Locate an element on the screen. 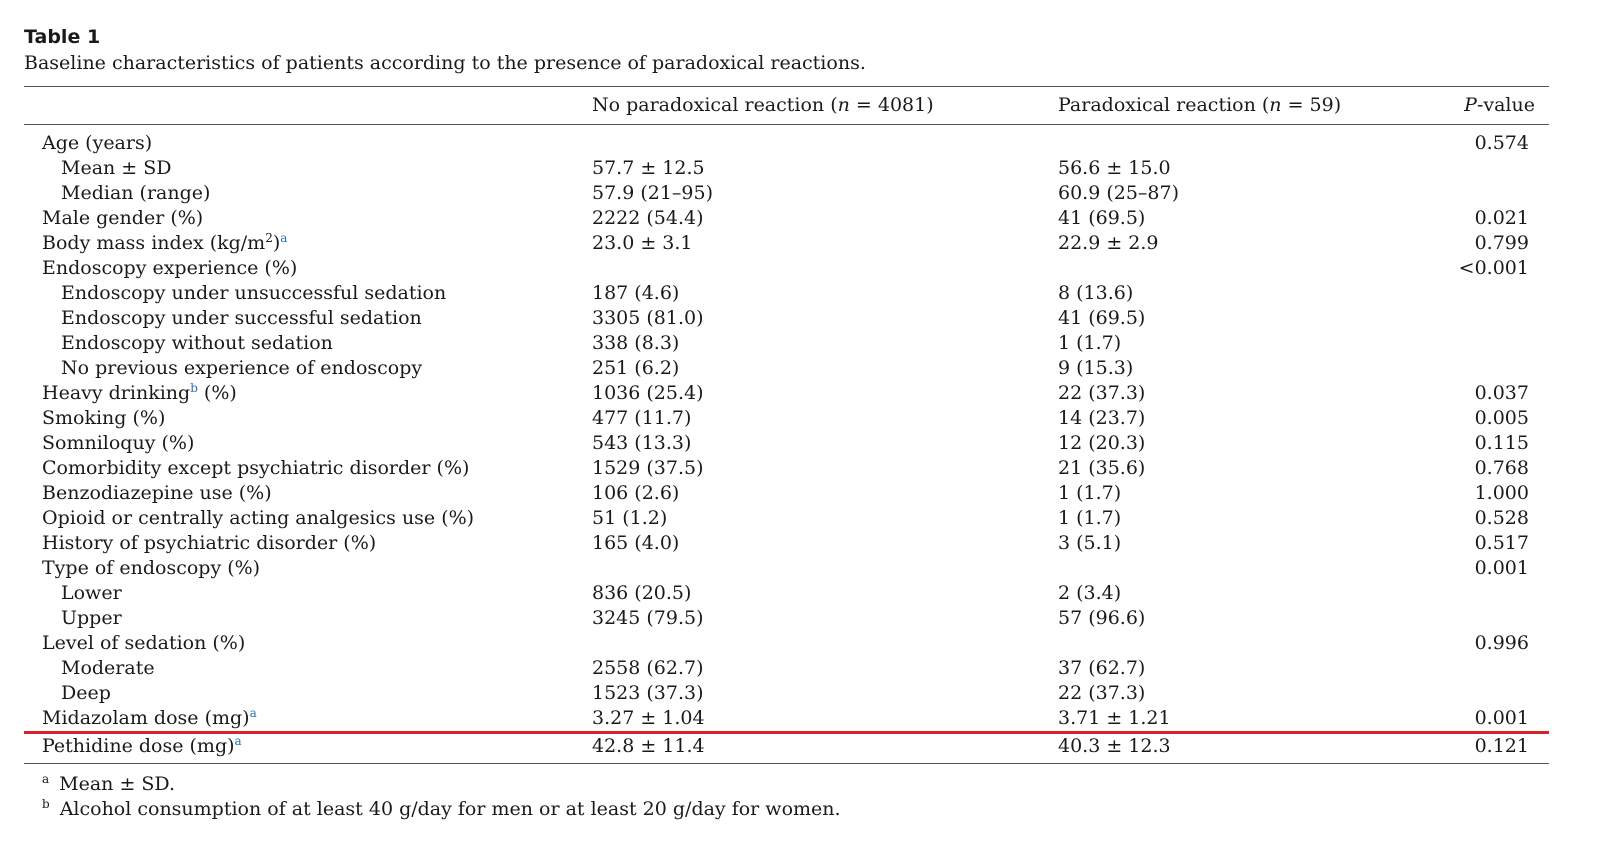 This screenshot has height=851, width=1607. cell-p-value: <0.001 is located at coordinates (1493, 268).